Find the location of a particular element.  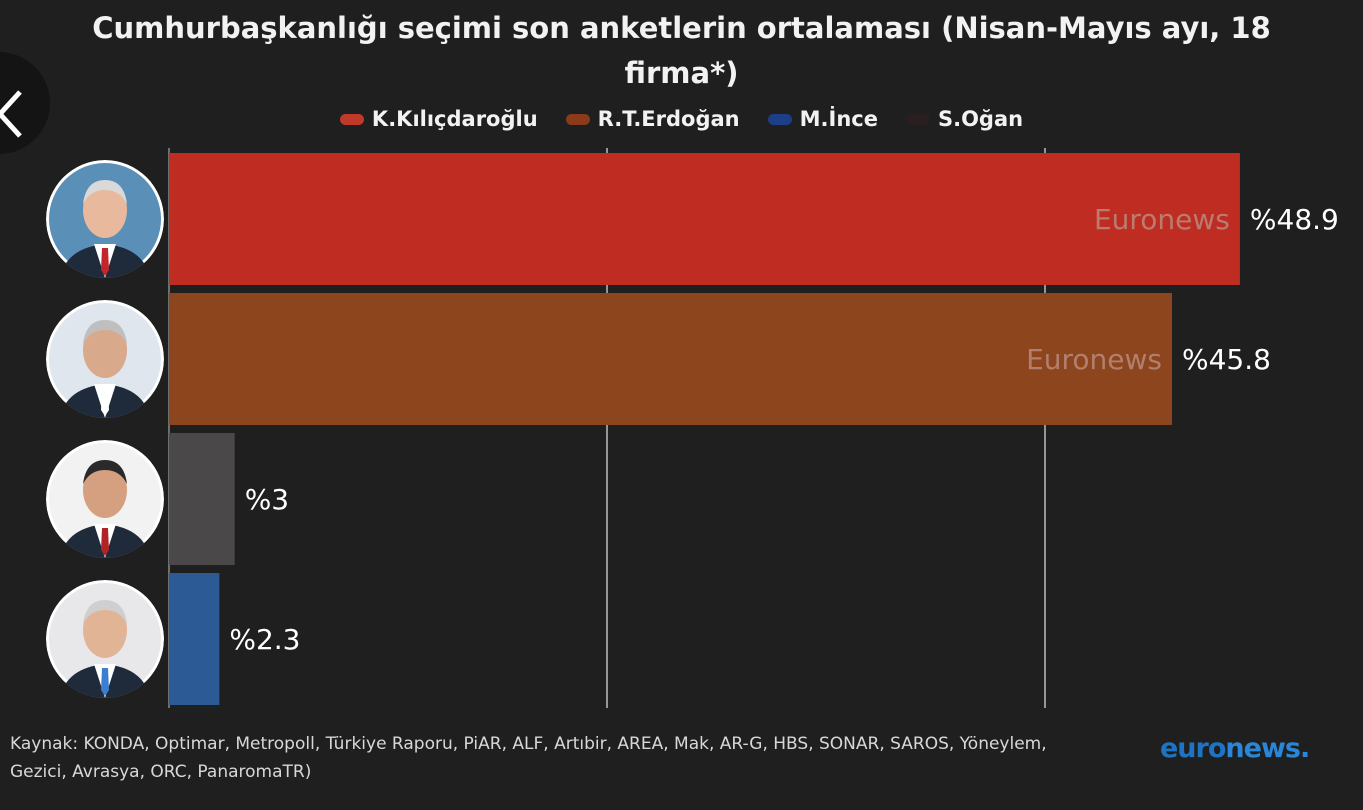

euronews-logo: euronews. is located at coordinates (1235, 748).